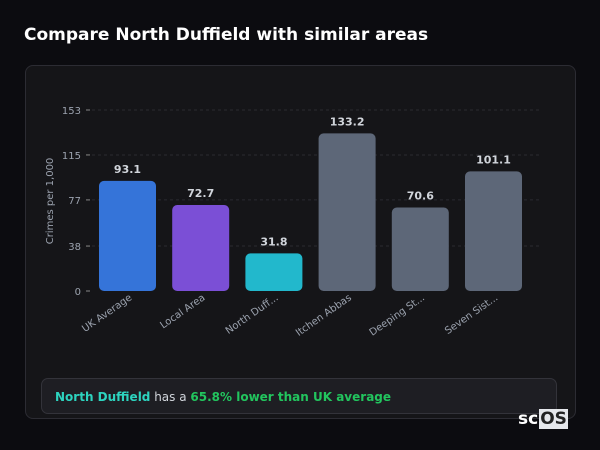  What do you see at coordinates (347, 121) in the screenshot?
I see `data-label: 133.2` at bounding box center [347, 121].